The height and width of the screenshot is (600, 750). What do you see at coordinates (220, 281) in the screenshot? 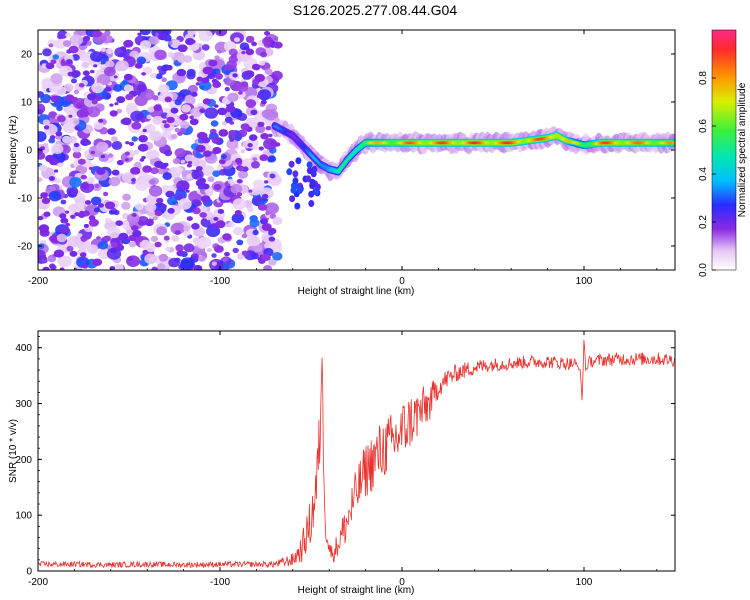
I see `x-tick-label: -100` at bounding box center [220, 281].